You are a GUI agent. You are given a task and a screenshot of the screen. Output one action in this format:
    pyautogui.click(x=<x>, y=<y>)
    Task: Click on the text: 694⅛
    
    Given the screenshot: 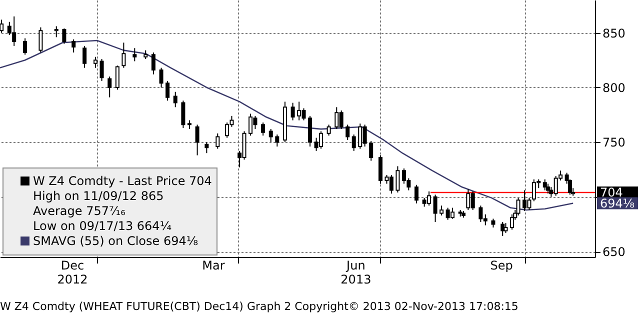 What is the action you would take?
    pyautogui.click(x=617, y=203)
    